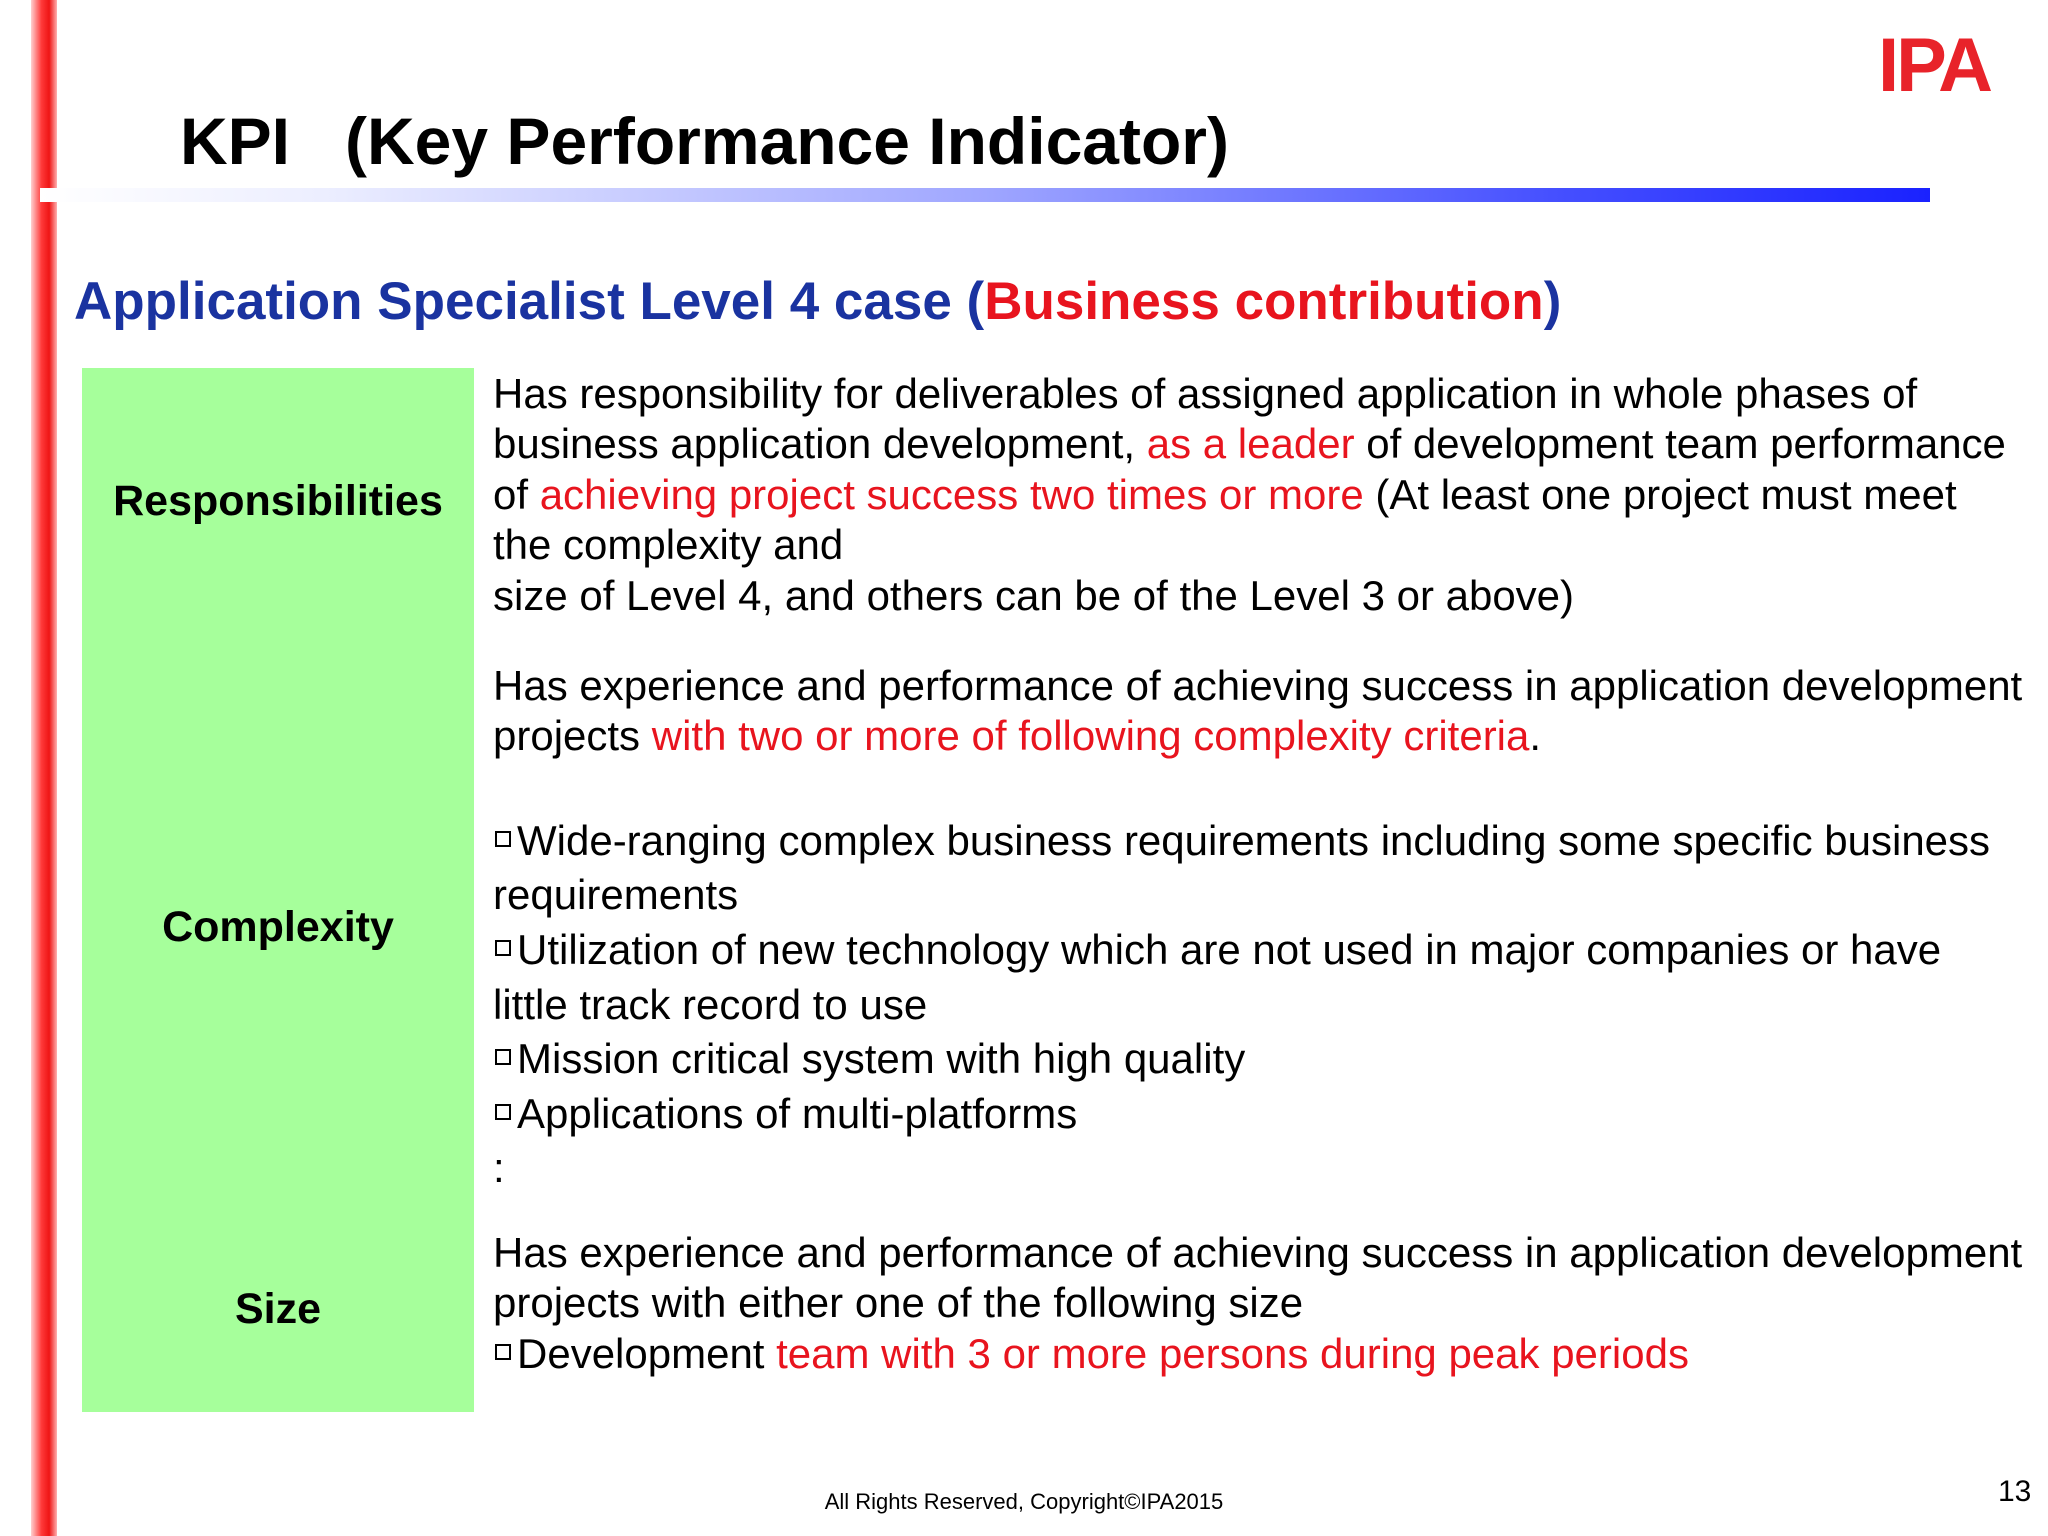 This screenshot has height=1536, width=2048. Describe the element at coordinates (1535, 736) in the screenshot. I see `complexity-intro-end: .` at that location.